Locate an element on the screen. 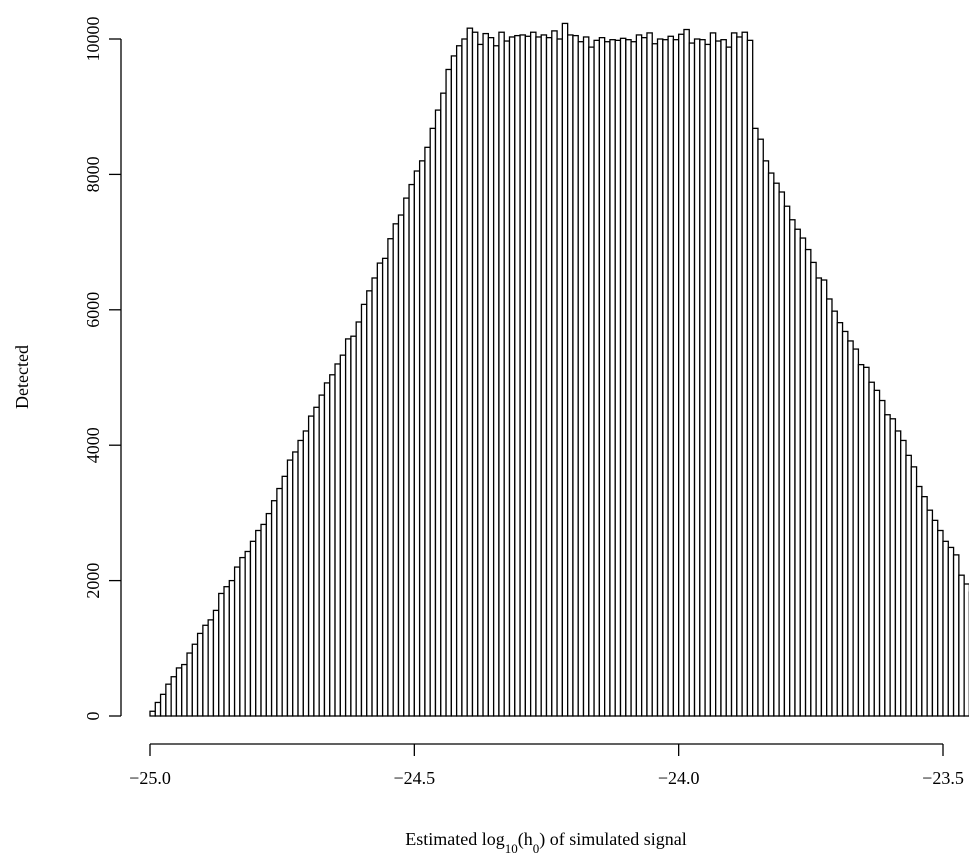 This screenshot has height=855, width=969. x-axis-title-mid: (h is located at coordinates (525, 839).